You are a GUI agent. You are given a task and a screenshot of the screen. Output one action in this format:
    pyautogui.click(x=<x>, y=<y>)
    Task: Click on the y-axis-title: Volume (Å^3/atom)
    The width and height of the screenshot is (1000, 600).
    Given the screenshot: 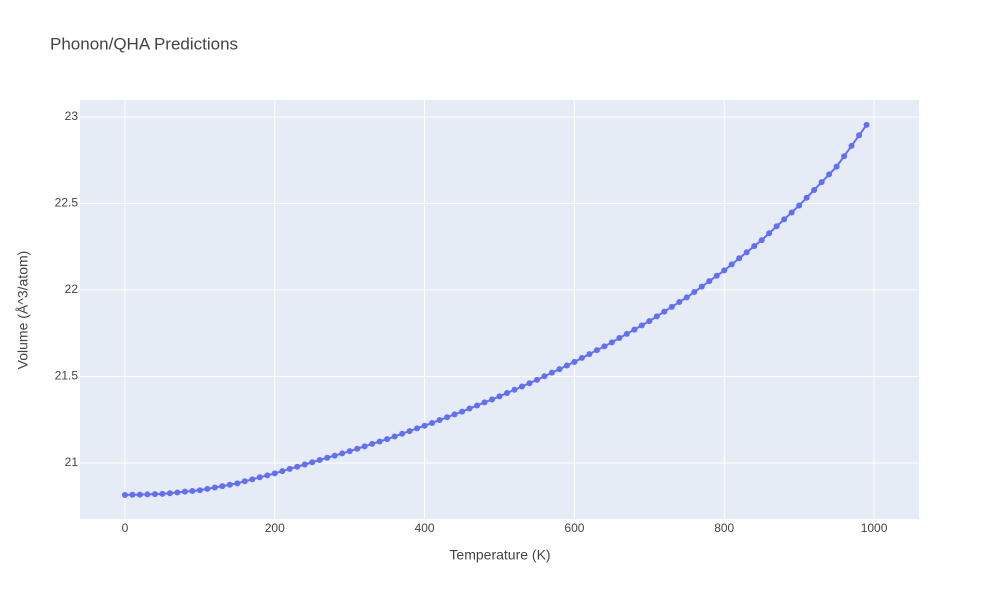 What is the action you would take?
    pyautogui.click(x=23, y=310)
    